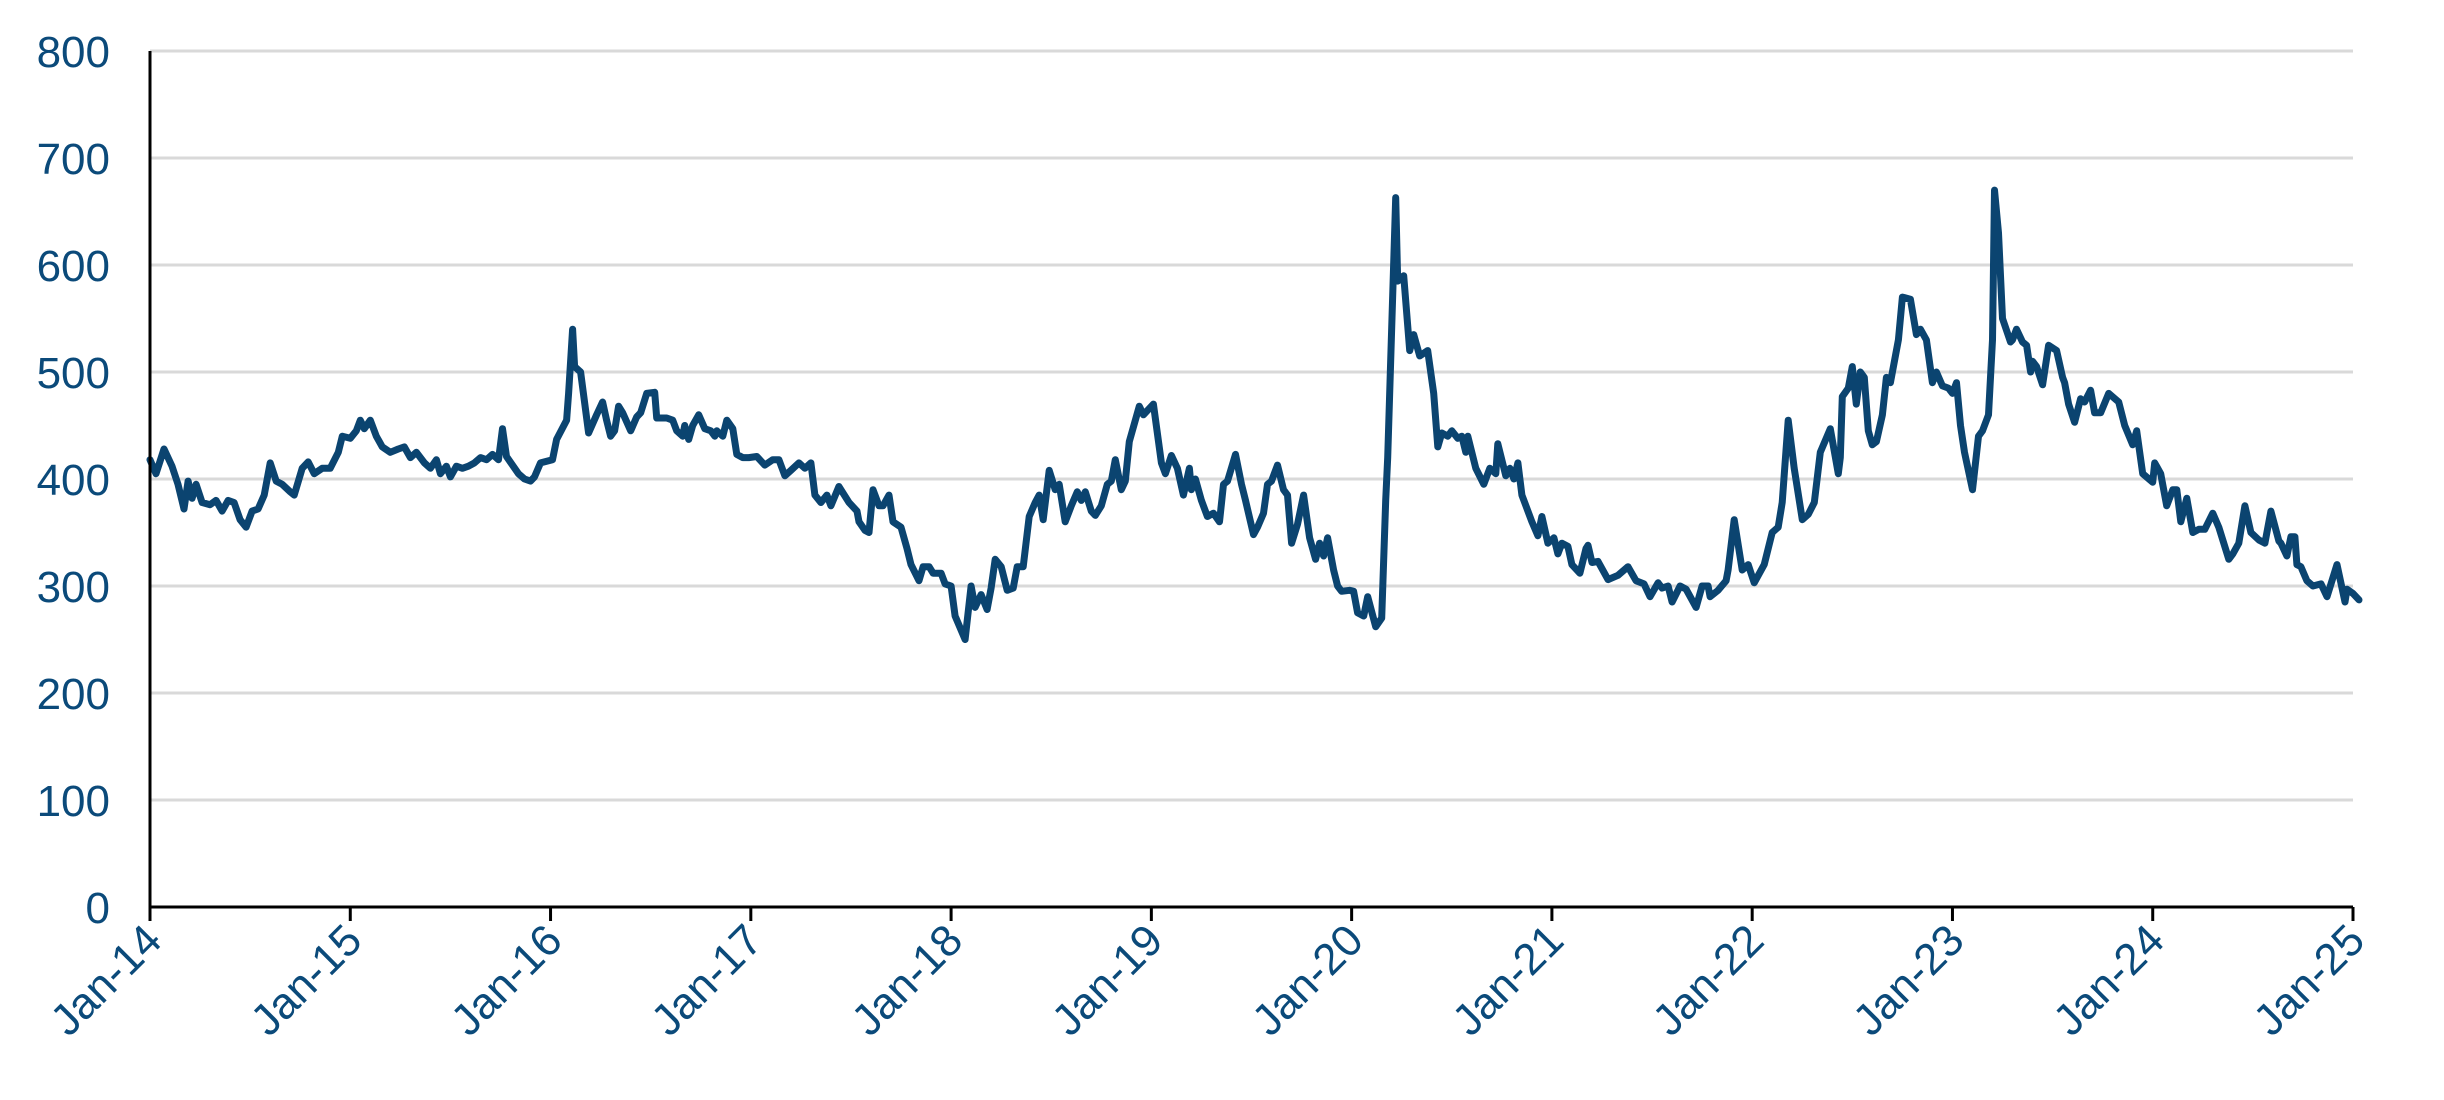 This screenshot has height=1100, width=2444. I want to click on x-tick-label: Jan-24, so click(2109, 980).